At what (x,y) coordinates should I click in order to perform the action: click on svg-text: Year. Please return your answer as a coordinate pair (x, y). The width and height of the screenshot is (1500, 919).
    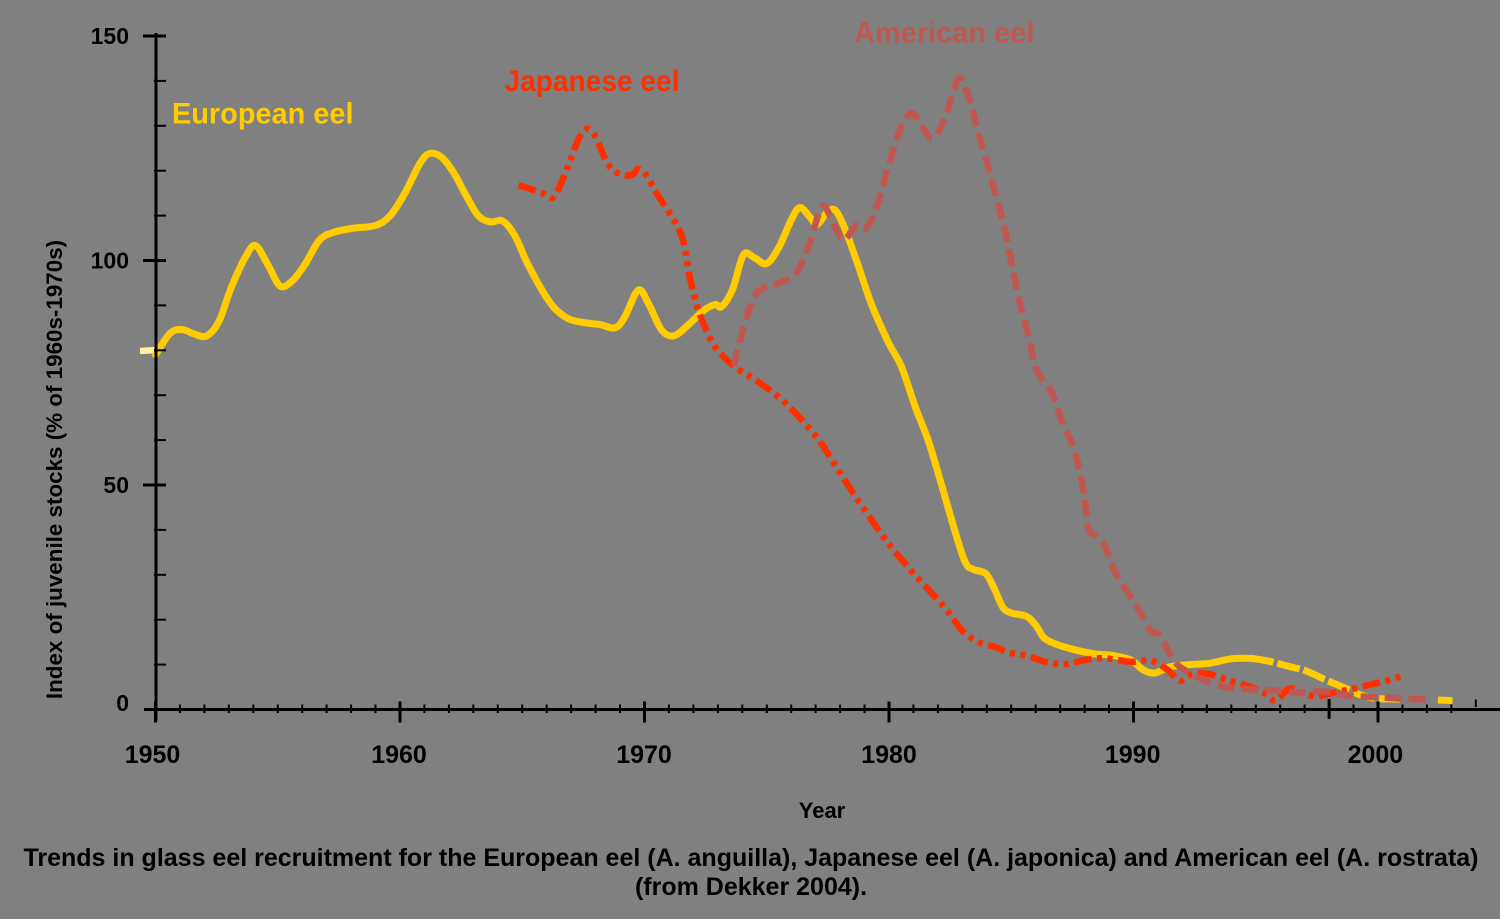
    Looking at the image, I should click on (822, 810).